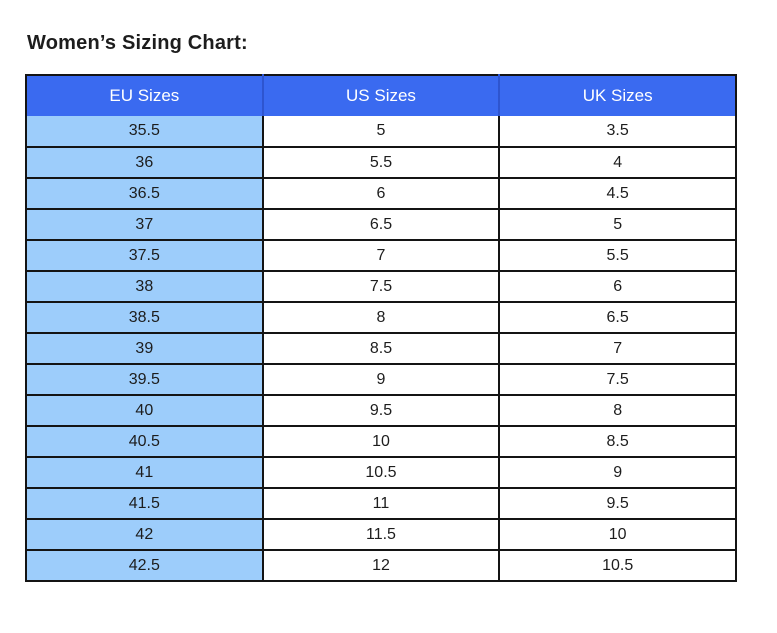 The width and height of the screenshot is (777, 633). I want to click on table-row: 41 10.5 9, so click(381, 472).